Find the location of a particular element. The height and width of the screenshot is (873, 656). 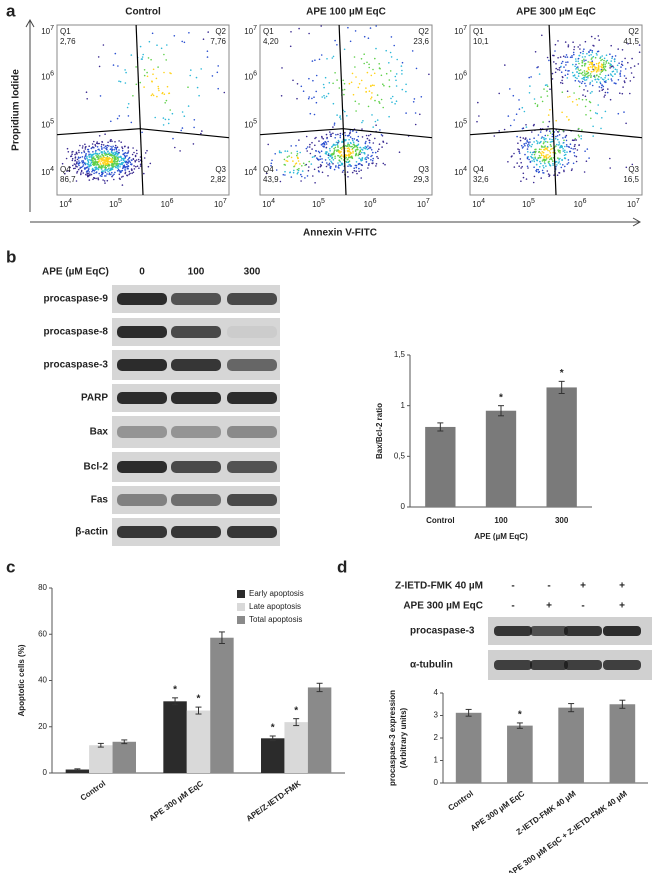

axis-label: Propidium Iodide is located at coordinates (16, 110).